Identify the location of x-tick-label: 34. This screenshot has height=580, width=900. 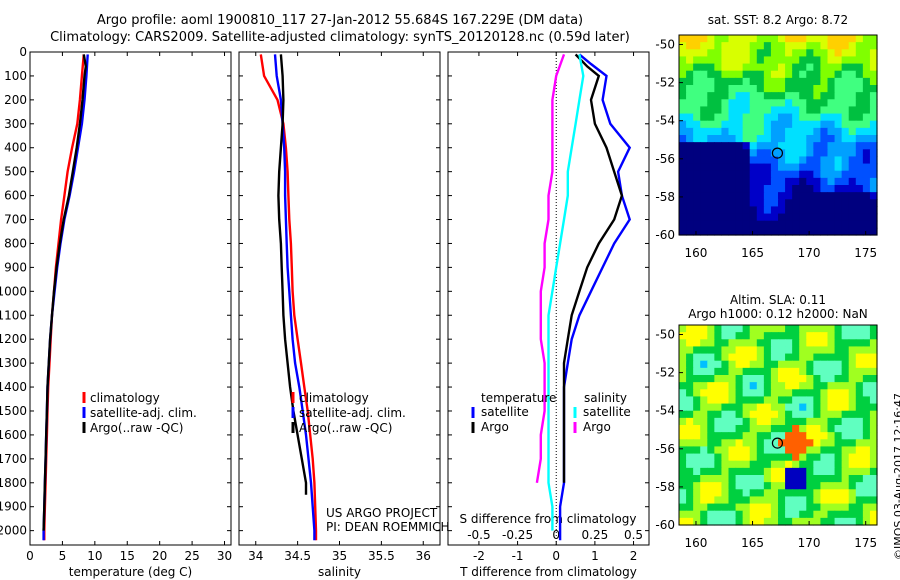
(255, 556).